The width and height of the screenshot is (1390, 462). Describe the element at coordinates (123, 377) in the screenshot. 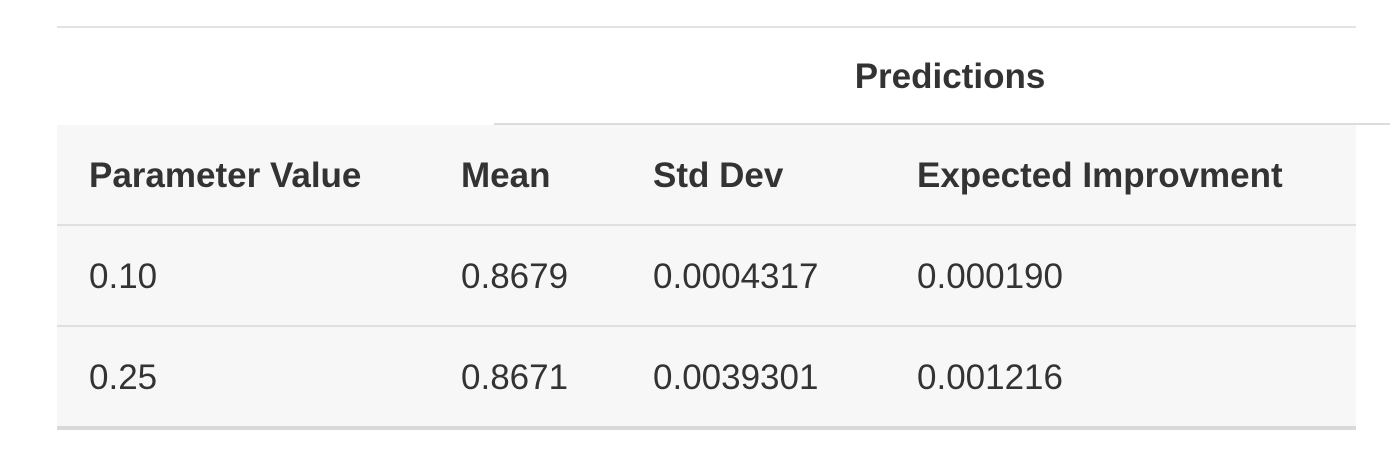

I see `cell-parameter-value: 0.25` at that location.